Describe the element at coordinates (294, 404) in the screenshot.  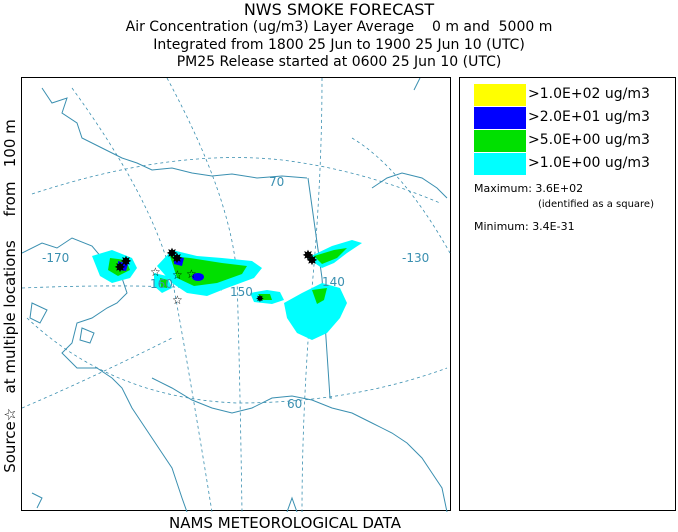
I see `lat-label-60: 60` at that location.